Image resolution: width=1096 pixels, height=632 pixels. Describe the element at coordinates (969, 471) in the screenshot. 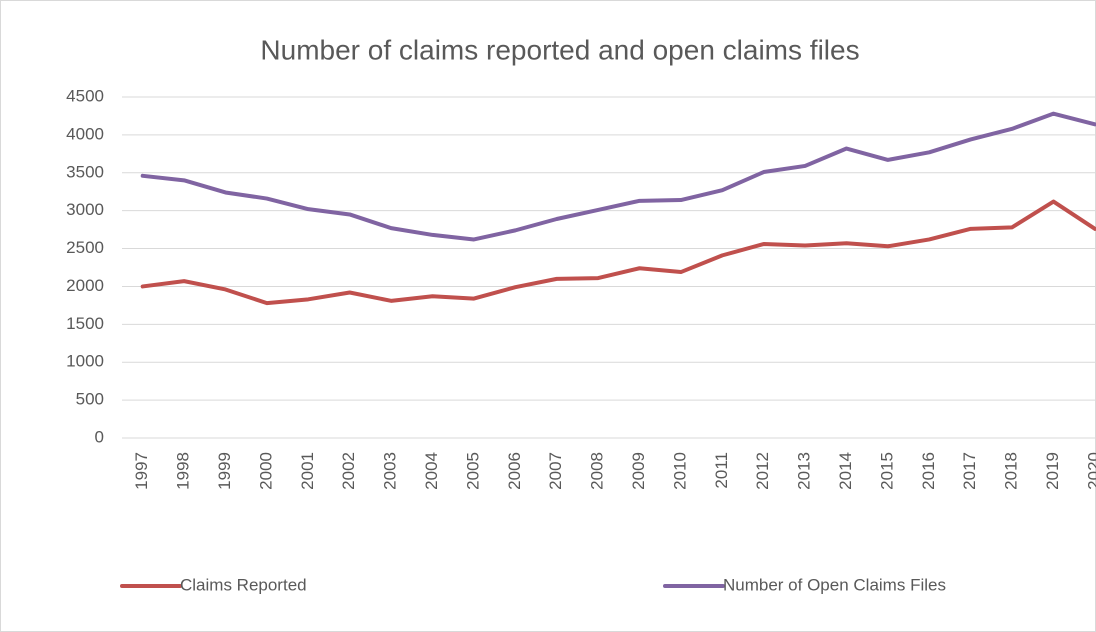

I see `x-tick-label: 2017` at that location.